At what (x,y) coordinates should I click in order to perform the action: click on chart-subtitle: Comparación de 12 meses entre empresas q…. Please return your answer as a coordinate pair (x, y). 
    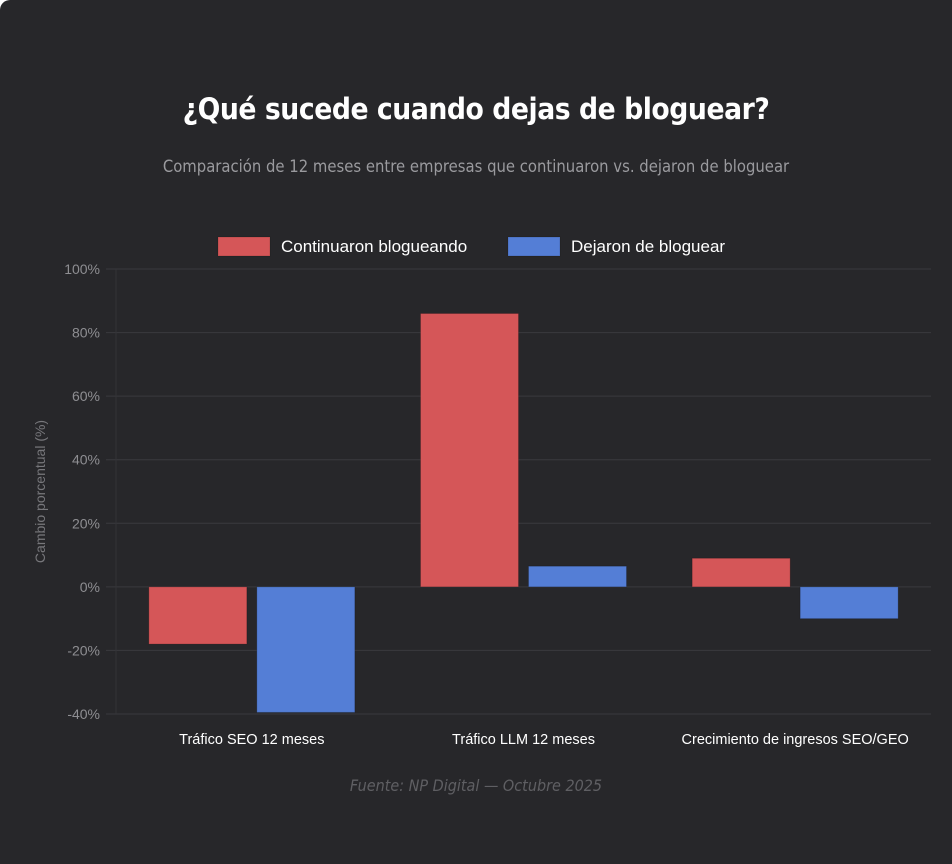
    Looking at the image, I should click on (476, 166).